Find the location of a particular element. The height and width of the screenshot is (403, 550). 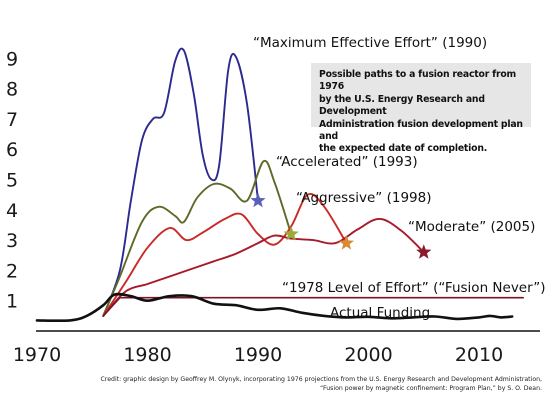

end-marker-1993 is located at coordinates (291, 233).